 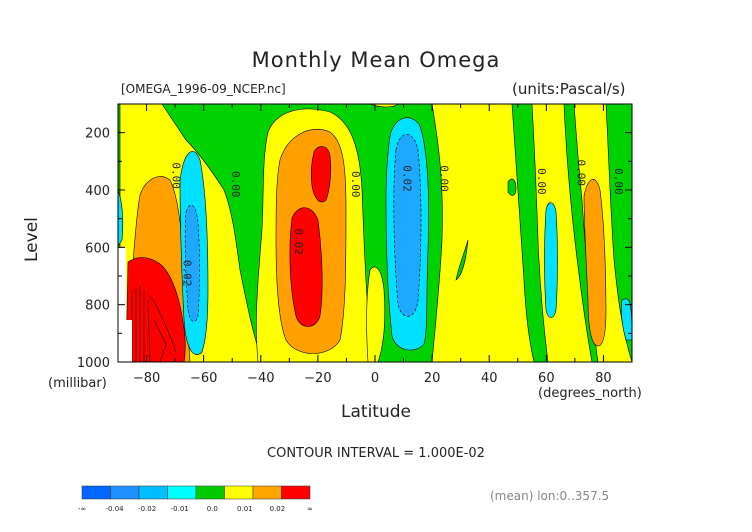 I want to click on fill-cyan-edge-south, so click(x=121, y=218).